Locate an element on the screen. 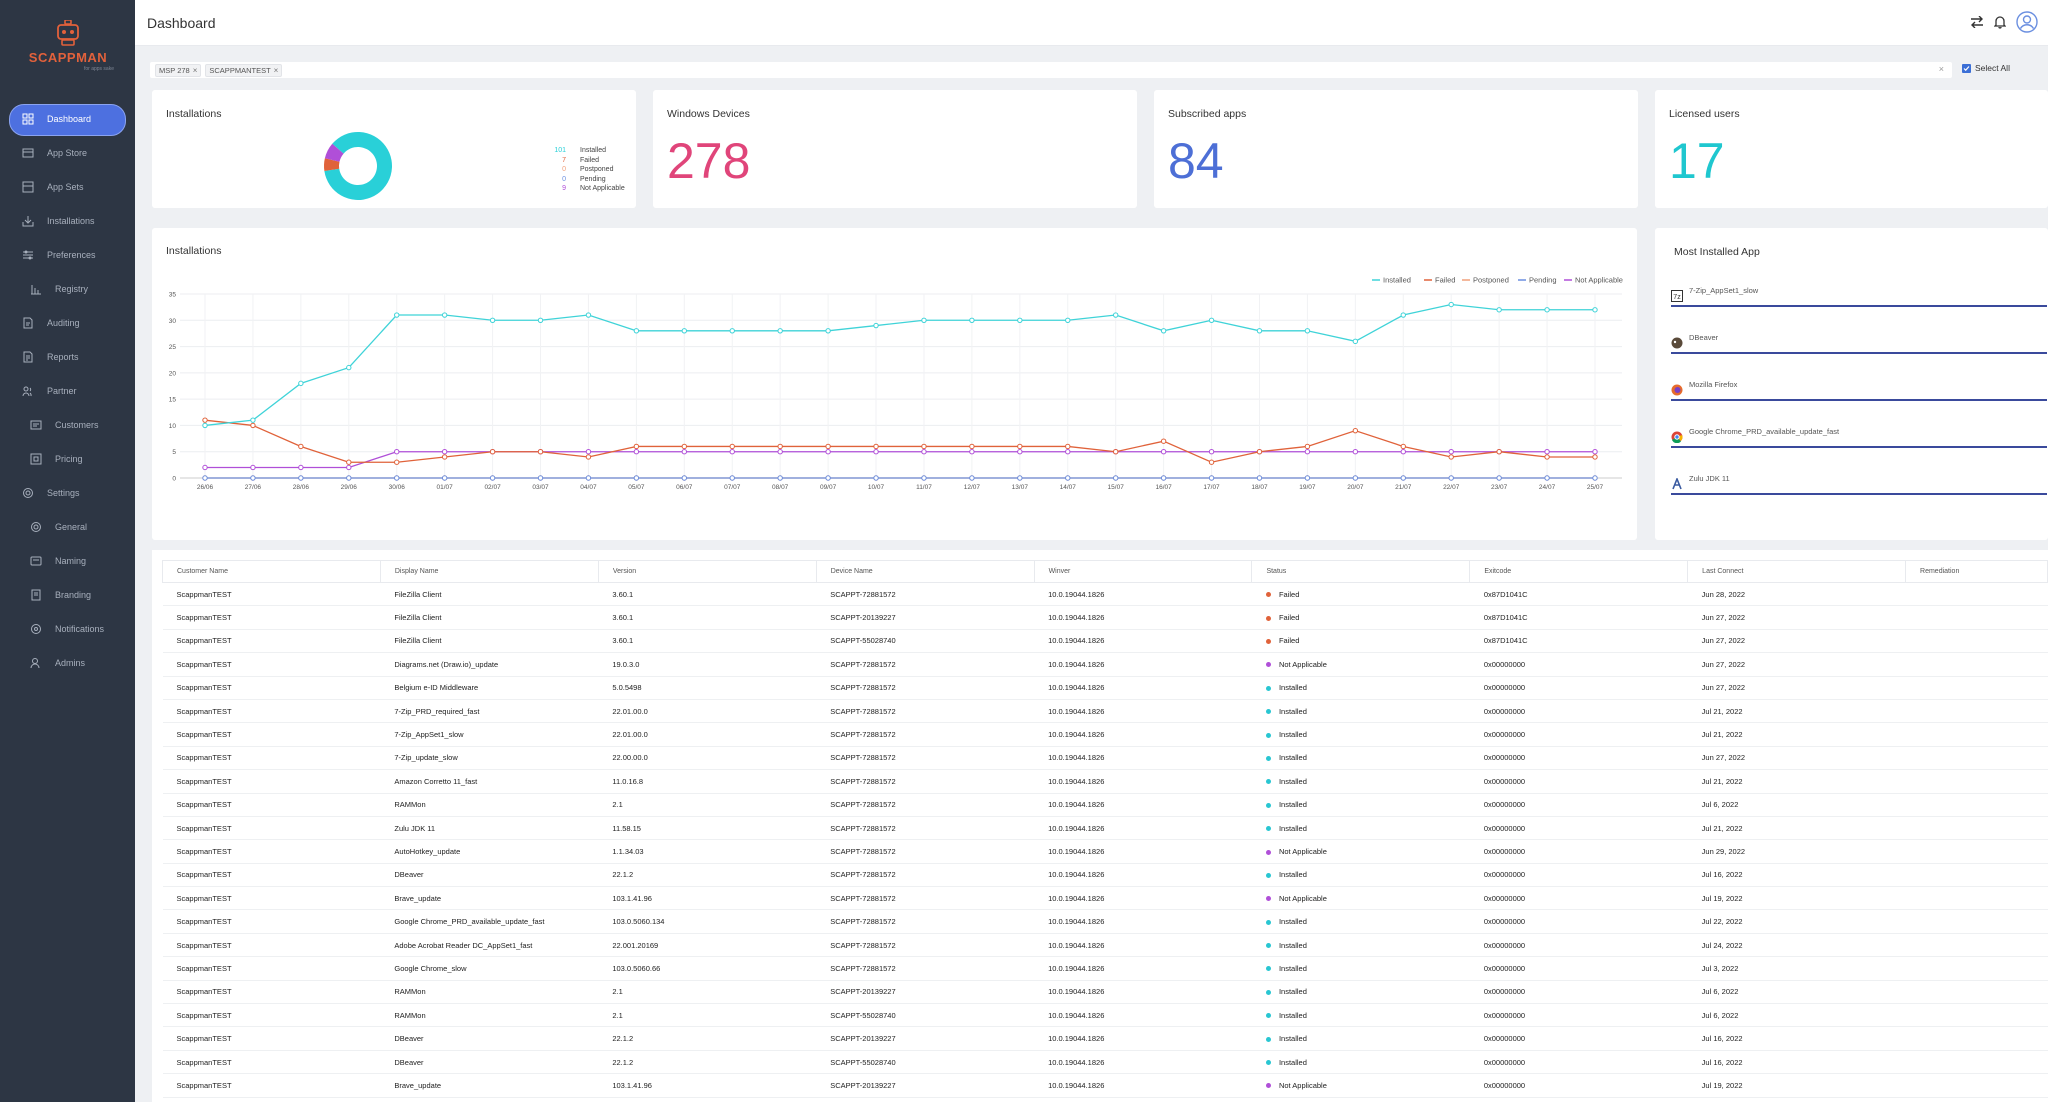 The height and width of the screenshot is (1102, 2048). column-header: Exitcode is located at coordinates (1579, 571).